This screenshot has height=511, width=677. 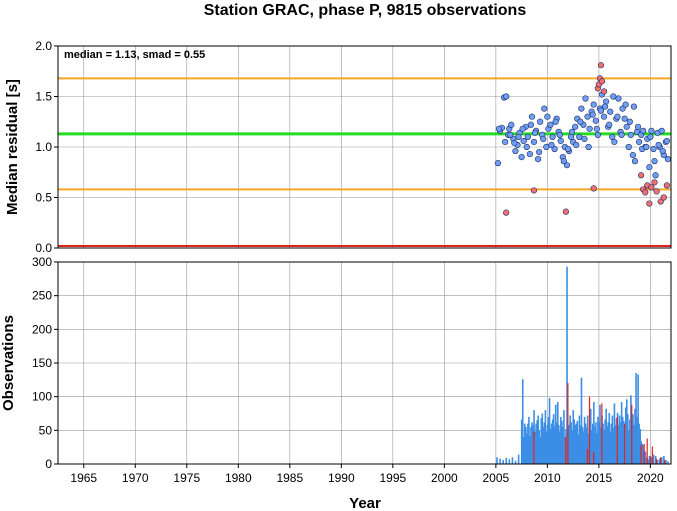 I want to click on observations-y-tick-label: 150, so click(x=42, y=363).